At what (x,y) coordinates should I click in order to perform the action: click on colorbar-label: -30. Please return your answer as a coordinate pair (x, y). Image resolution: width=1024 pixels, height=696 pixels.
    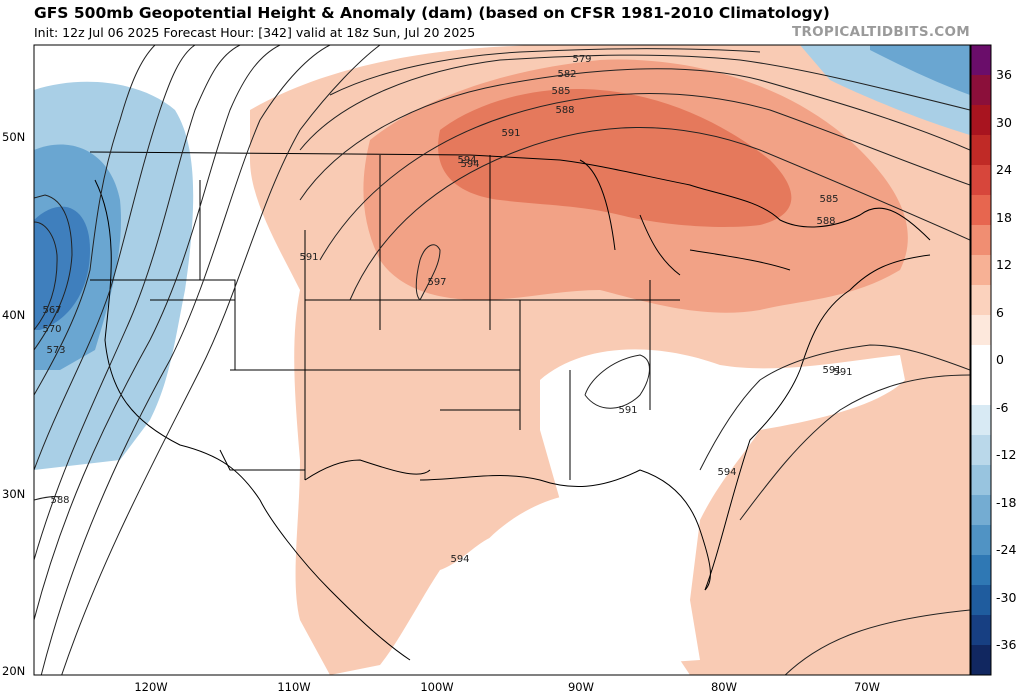
    Looking at the image, I should click on (1006, 597).